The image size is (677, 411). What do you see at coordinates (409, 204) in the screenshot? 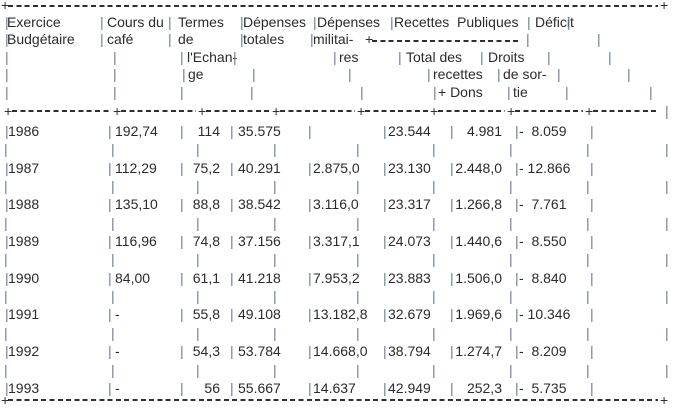
I see `cell-value: 23.317` at bounding box center [409, 204].